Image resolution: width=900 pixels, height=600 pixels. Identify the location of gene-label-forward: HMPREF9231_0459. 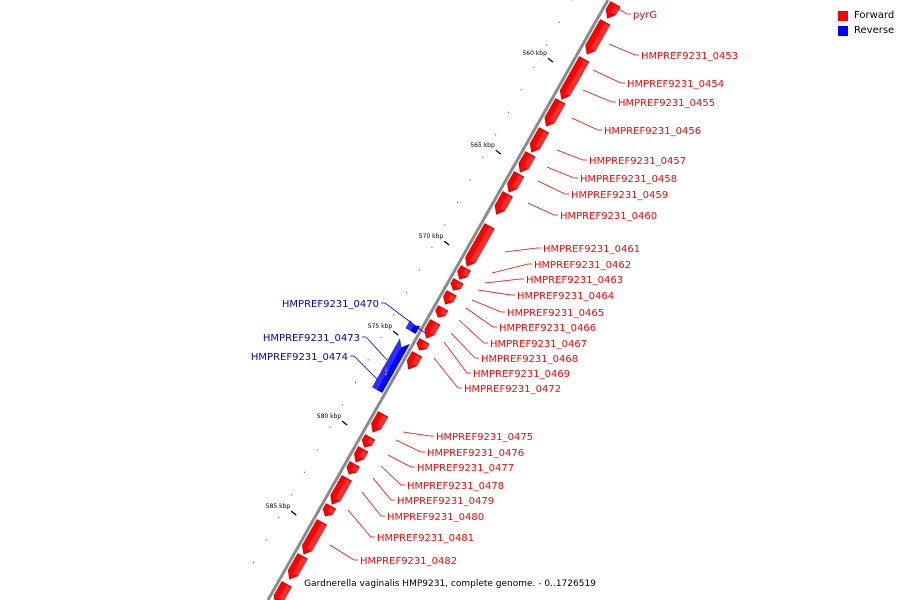
(619, 195).